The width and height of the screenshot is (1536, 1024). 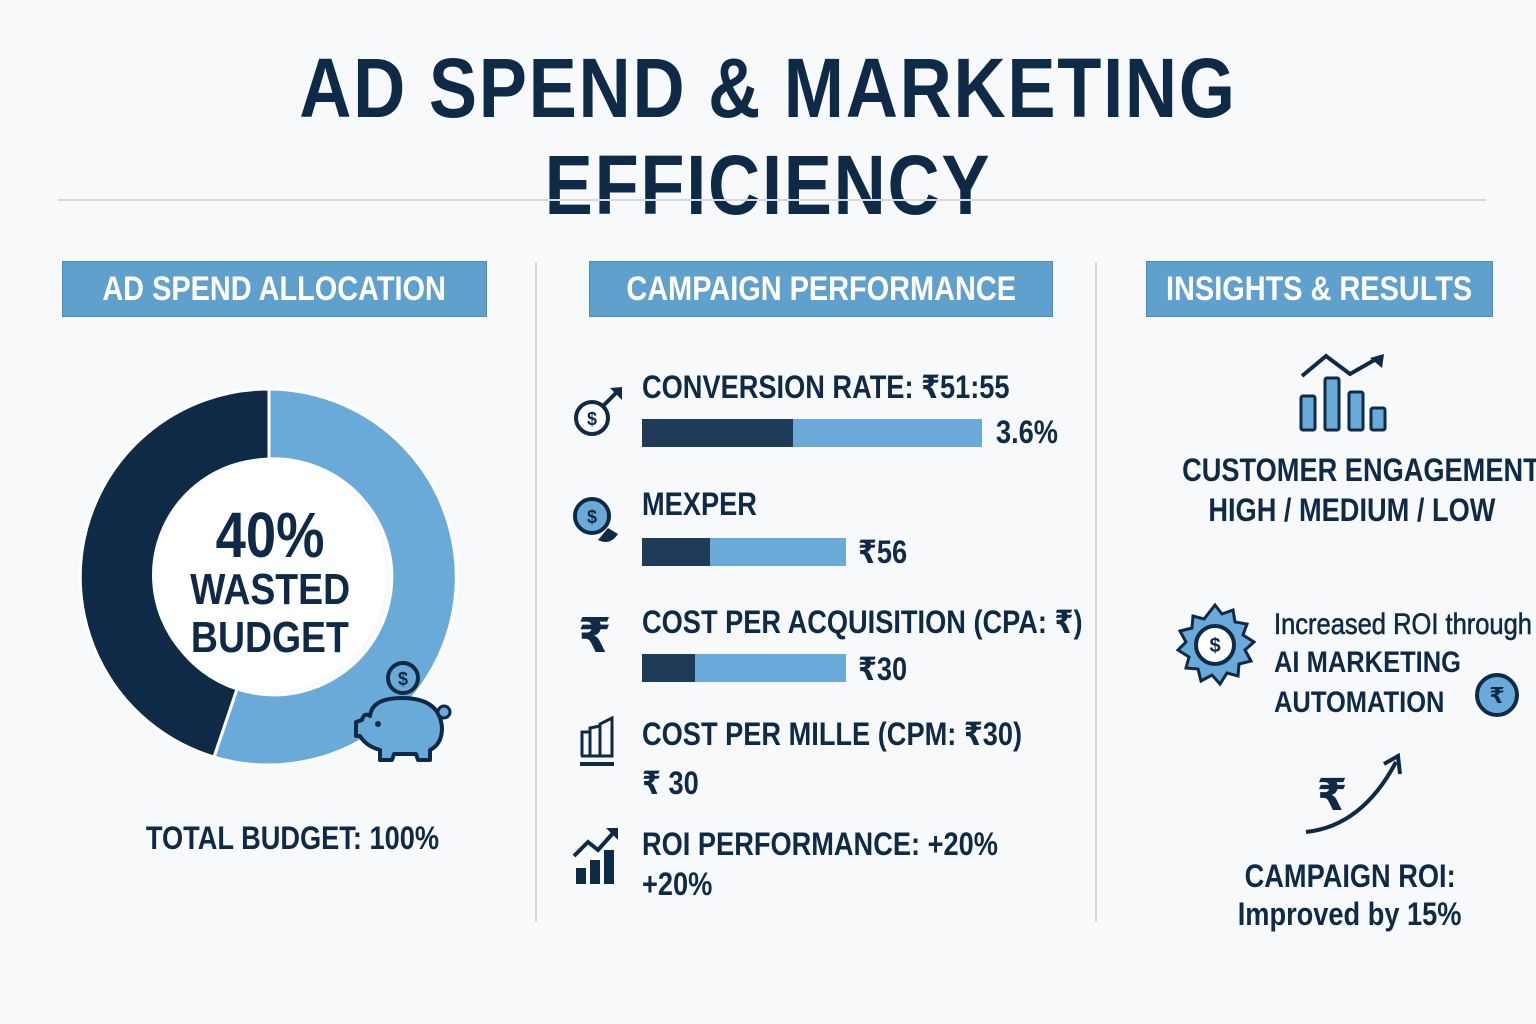 I want to click on rupee-coin-icon: ₹, so click(x=1497, y=695).